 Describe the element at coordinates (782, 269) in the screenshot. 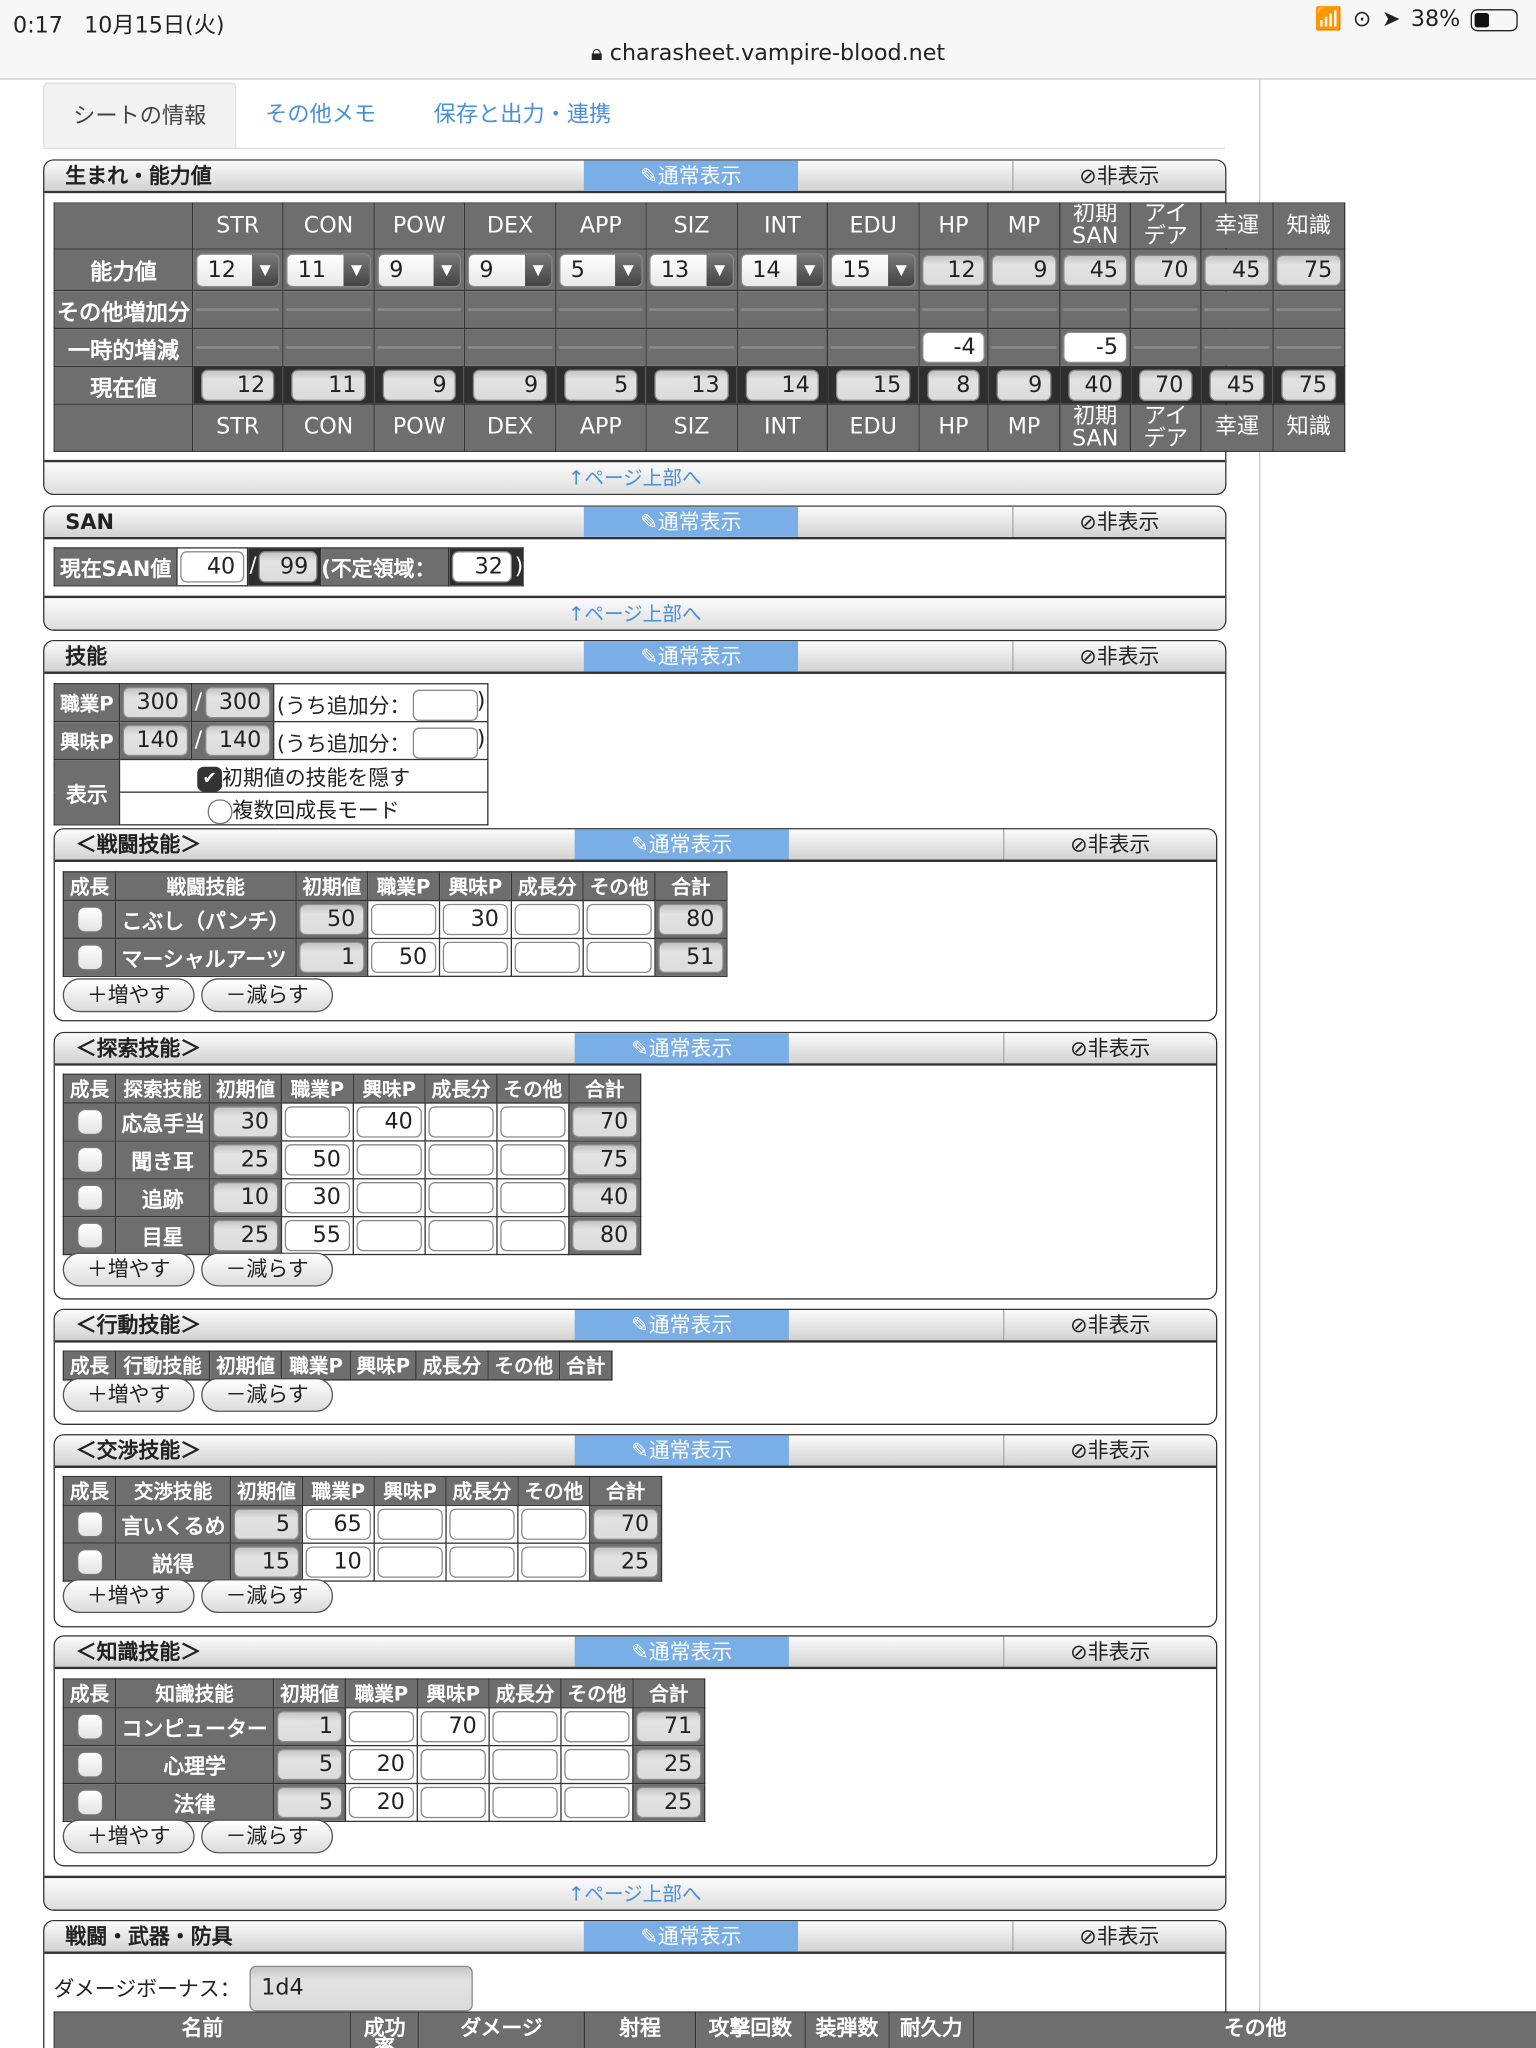

I see `ability-select: 14 ▼` at that location.